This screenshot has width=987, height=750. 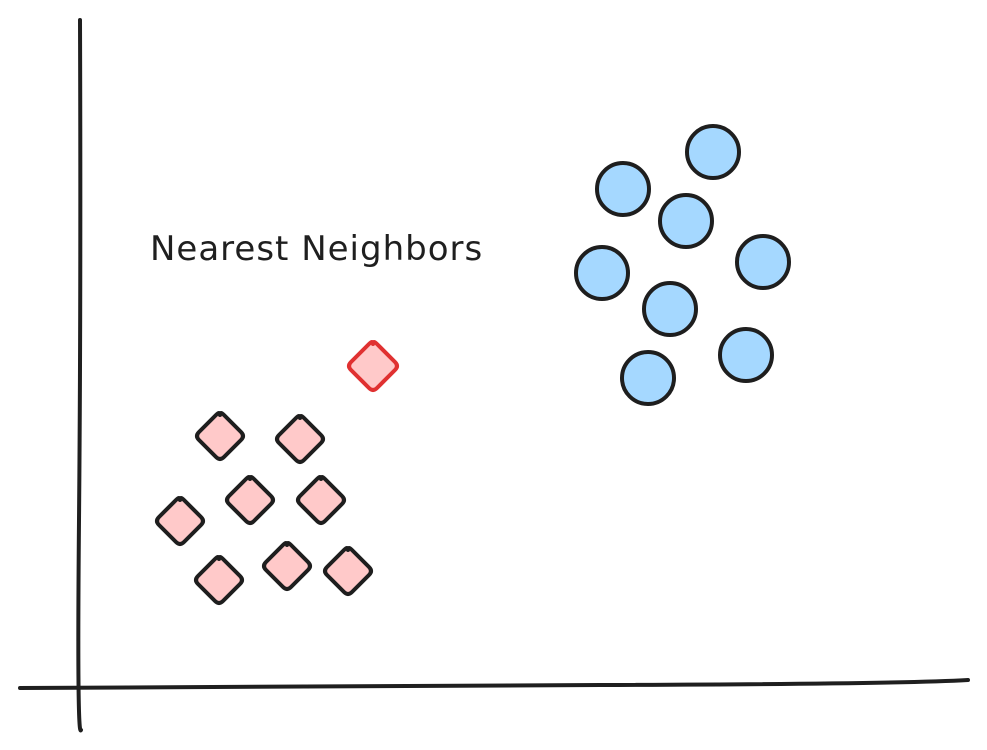 What do you see at coordinates (682, 265) in the screenshot?
I see `circle-class-group` at bounding box center [682, 265].